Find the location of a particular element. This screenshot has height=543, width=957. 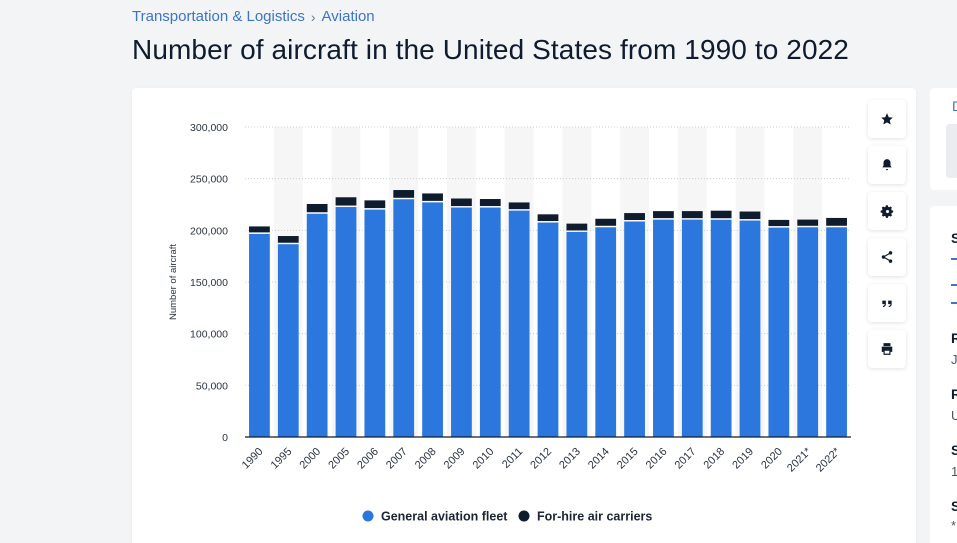

legend-label: For-hire air carriers is located at coordinates (594, 517).